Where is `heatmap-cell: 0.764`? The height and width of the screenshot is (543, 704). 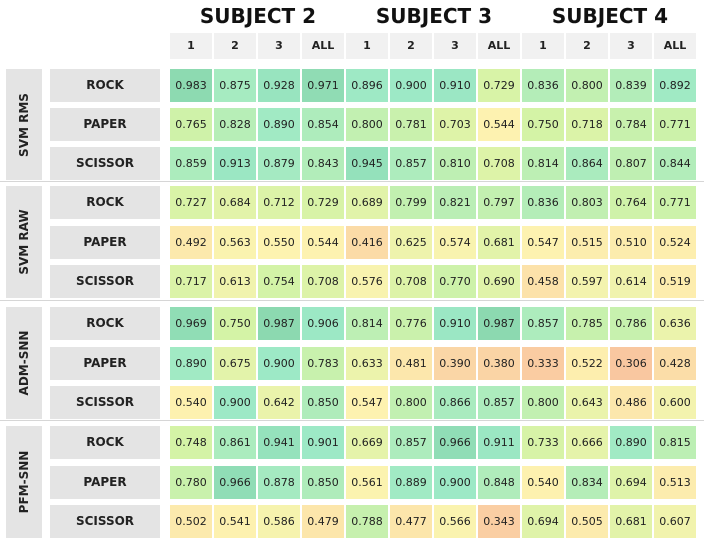
heatmap-cell: 0.764 is located at coordinates (631, 202).